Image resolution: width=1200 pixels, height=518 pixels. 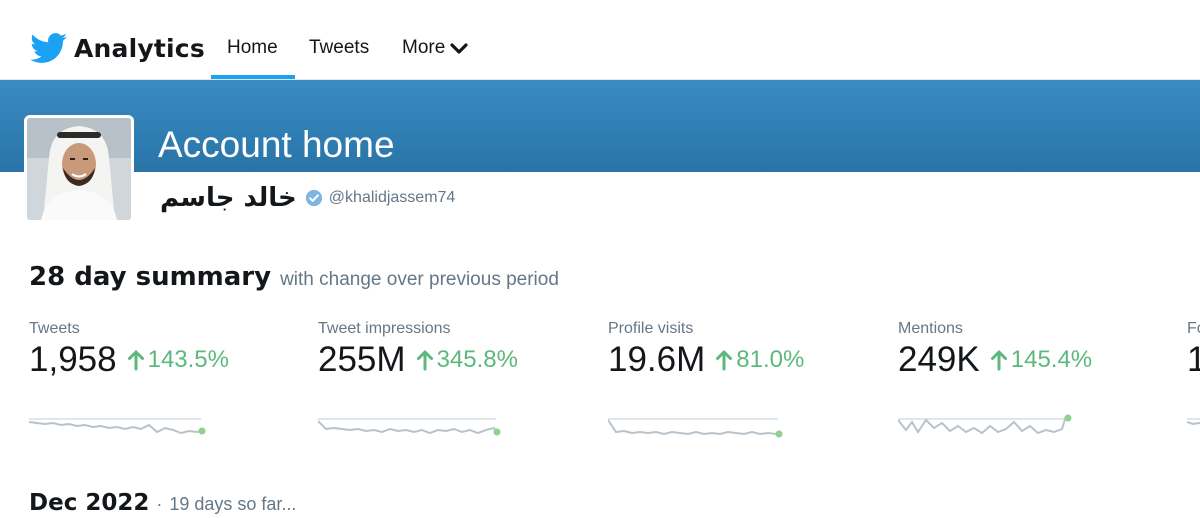 I want to click on account-identity: خالد جاسم @khalidjassem74, so click(x=307, y=198).